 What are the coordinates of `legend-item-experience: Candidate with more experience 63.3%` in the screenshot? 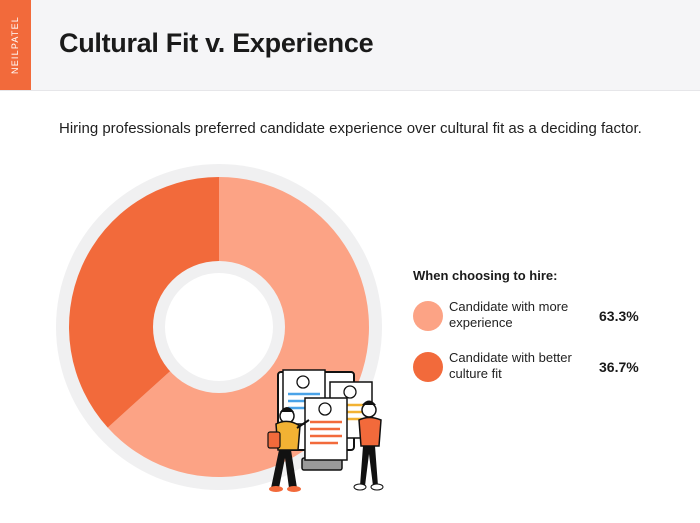 It's located at (533, 316).